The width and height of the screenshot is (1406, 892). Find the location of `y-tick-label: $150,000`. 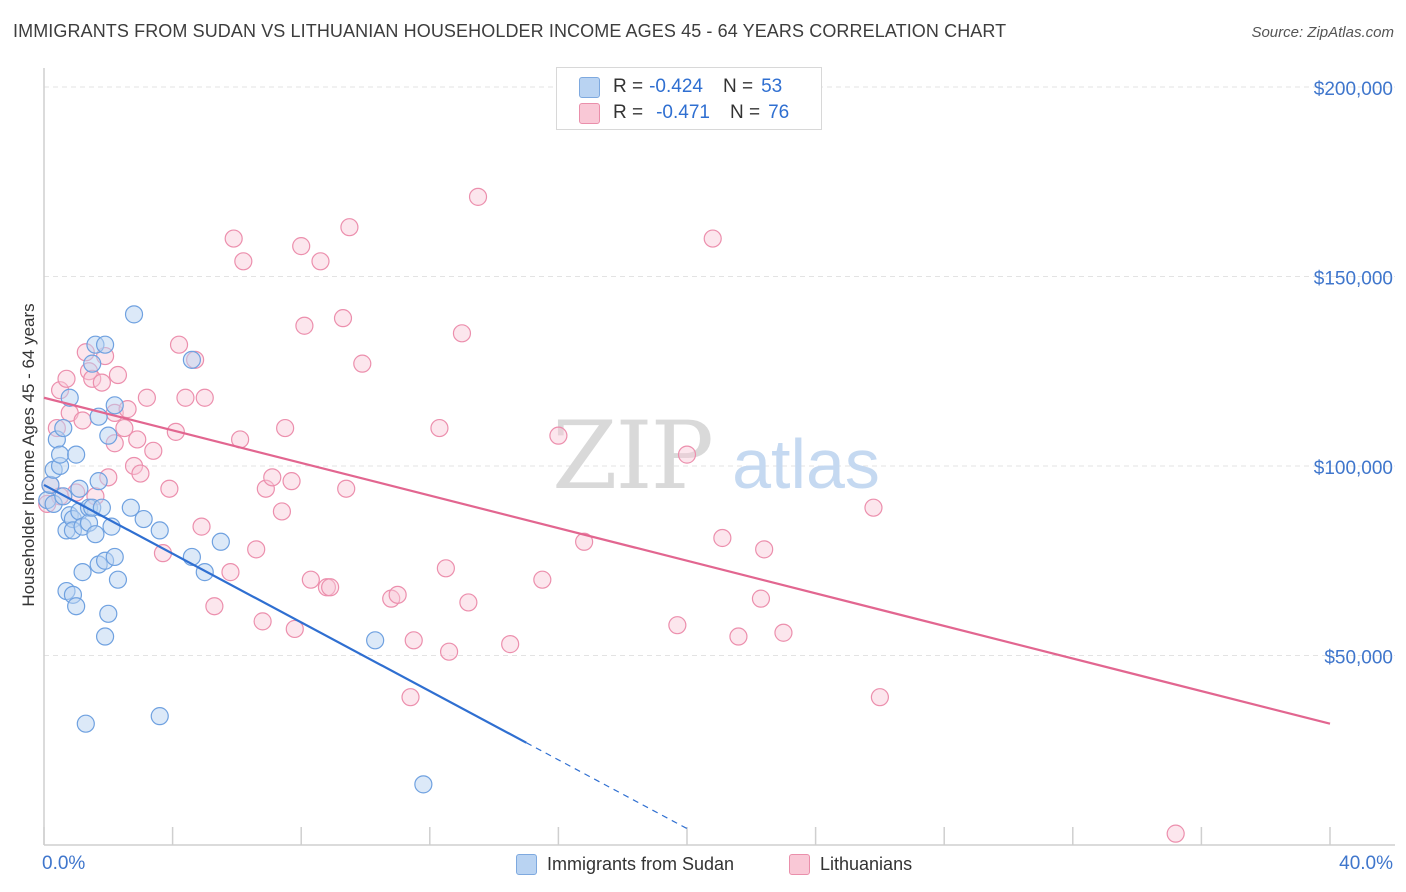

y-tick-label: $150,000 is located at coordinates (1353, 278).